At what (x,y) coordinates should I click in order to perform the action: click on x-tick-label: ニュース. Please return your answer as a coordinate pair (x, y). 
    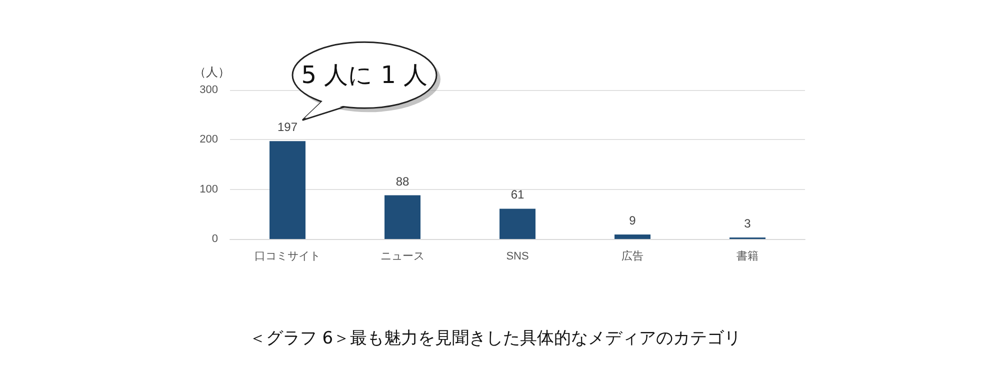
    Looking at the image, I should click on (402, 256).